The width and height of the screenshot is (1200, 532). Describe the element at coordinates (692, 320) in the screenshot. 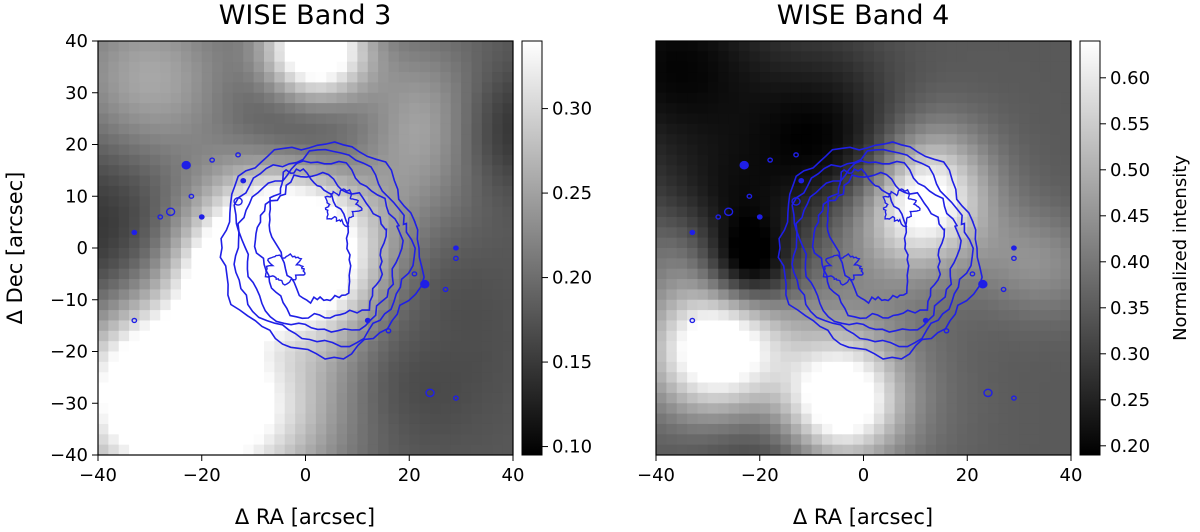

I see `contour-blob` at that location.